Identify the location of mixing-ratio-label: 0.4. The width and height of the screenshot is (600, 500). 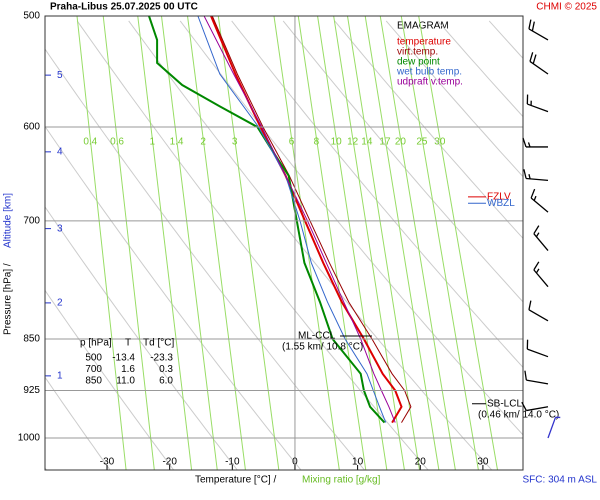
(90, 142).